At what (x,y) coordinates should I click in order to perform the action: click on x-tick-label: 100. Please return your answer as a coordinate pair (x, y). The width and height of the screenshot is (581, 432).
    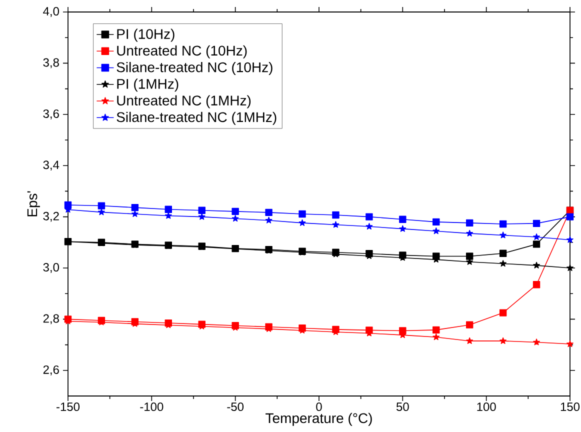
    Looking at the image, I should click on (486, 407).